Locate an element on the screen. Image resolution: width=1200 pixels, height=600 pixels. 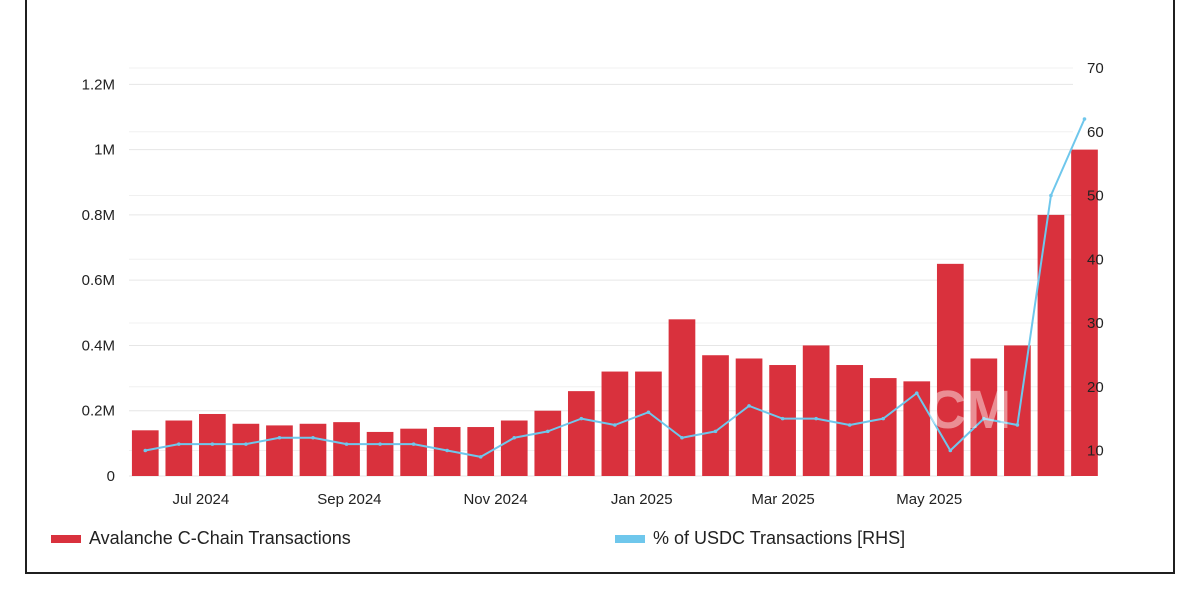
y-left-tick-label: 0.2M is located at coordinates (98, 411).